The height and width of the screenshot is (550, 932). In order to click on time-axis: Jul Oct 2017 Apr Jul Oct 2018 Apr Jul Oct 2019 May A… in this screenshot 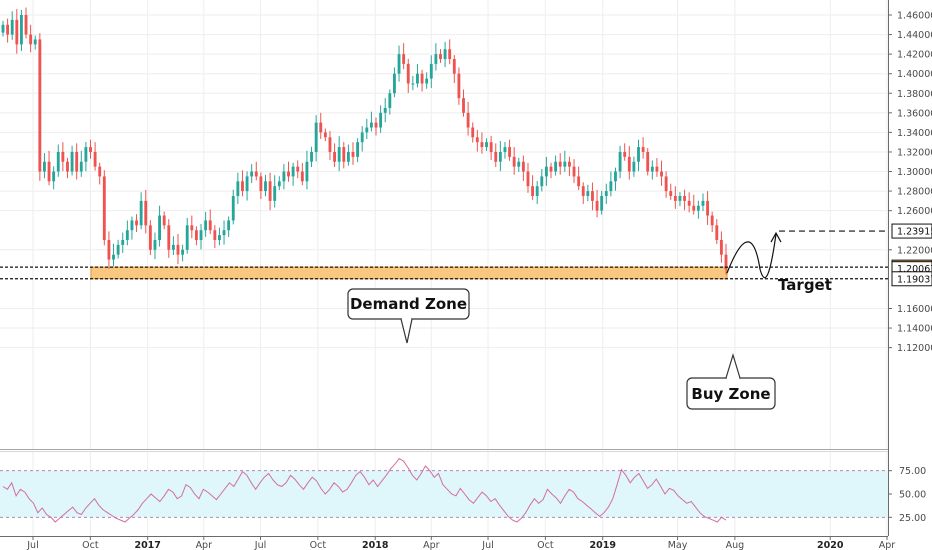, I will do `click(460, 543)`.